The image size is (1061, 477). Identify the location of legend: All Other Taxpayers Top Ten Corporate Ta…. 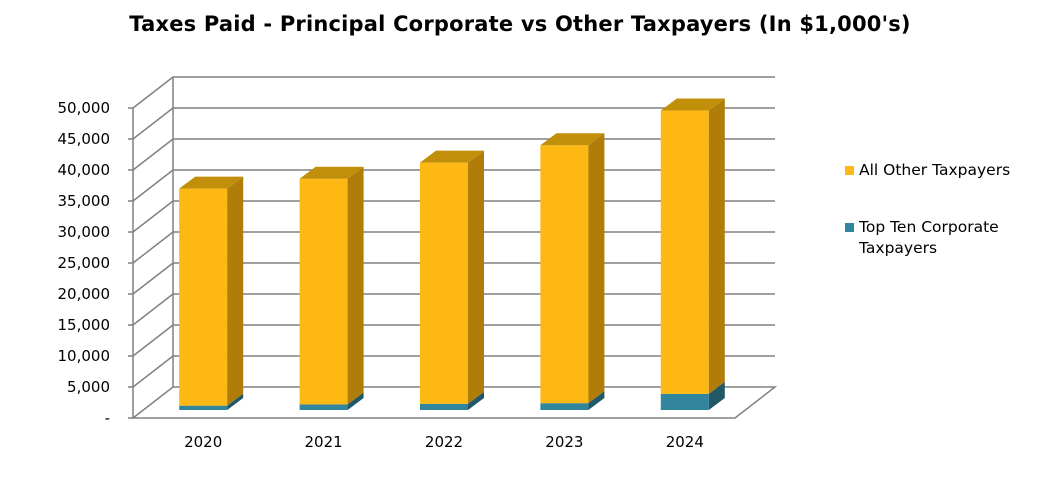
(942, 227).